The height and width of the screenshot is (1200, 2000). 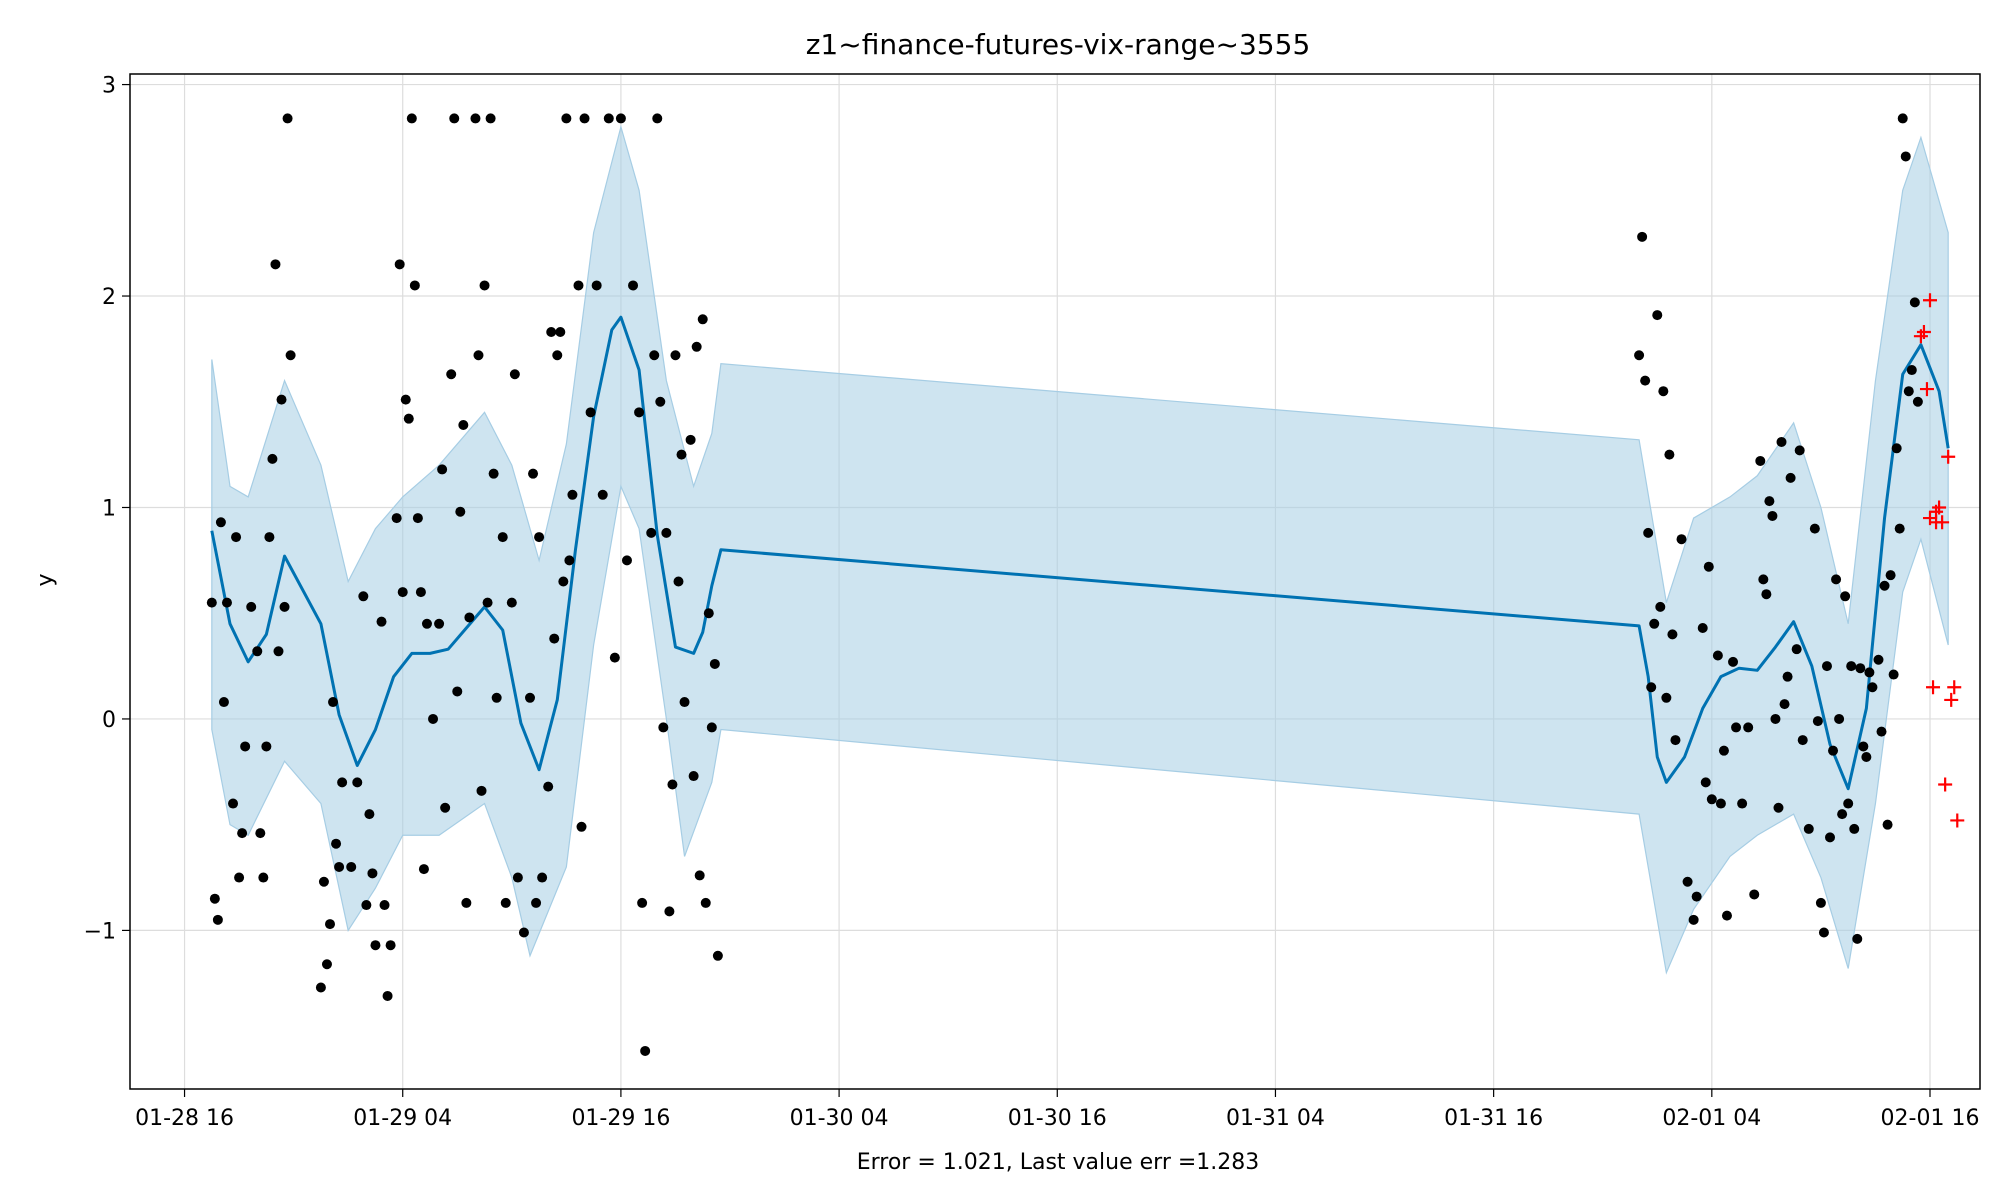 What do you see at coordinates (1939, 560) in the screenshot?
I see `holdout-points-layer` at bounding box center [1939, 560].